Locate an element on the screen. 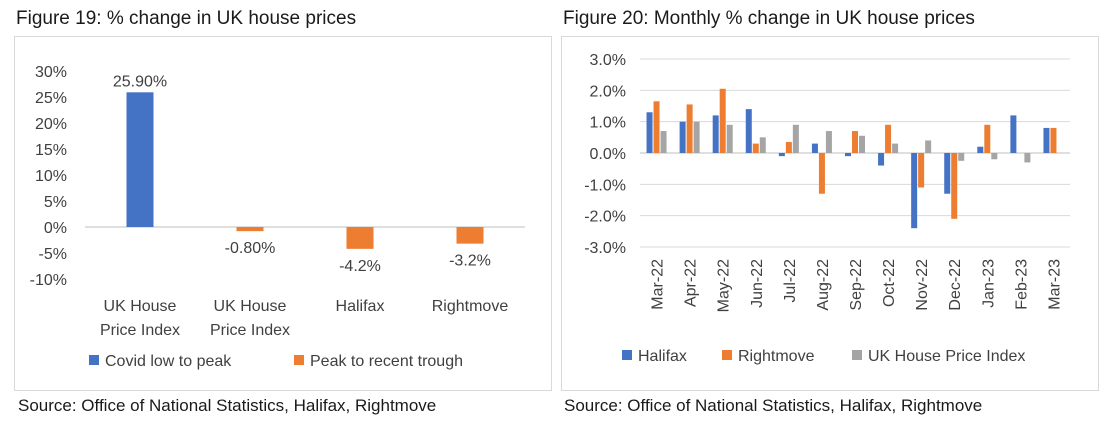 The height and width of the screenshot is (429, 1106). legend-label: Covid low to peak is located at coordinates (168, 361).